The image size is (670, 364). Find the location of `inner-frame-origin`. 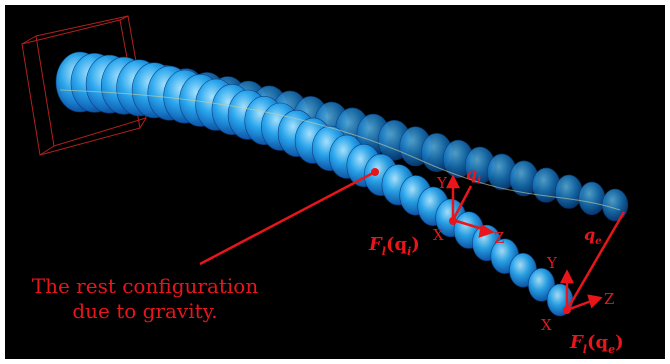

inner-frame-origin is located at coordinates (453, 221).